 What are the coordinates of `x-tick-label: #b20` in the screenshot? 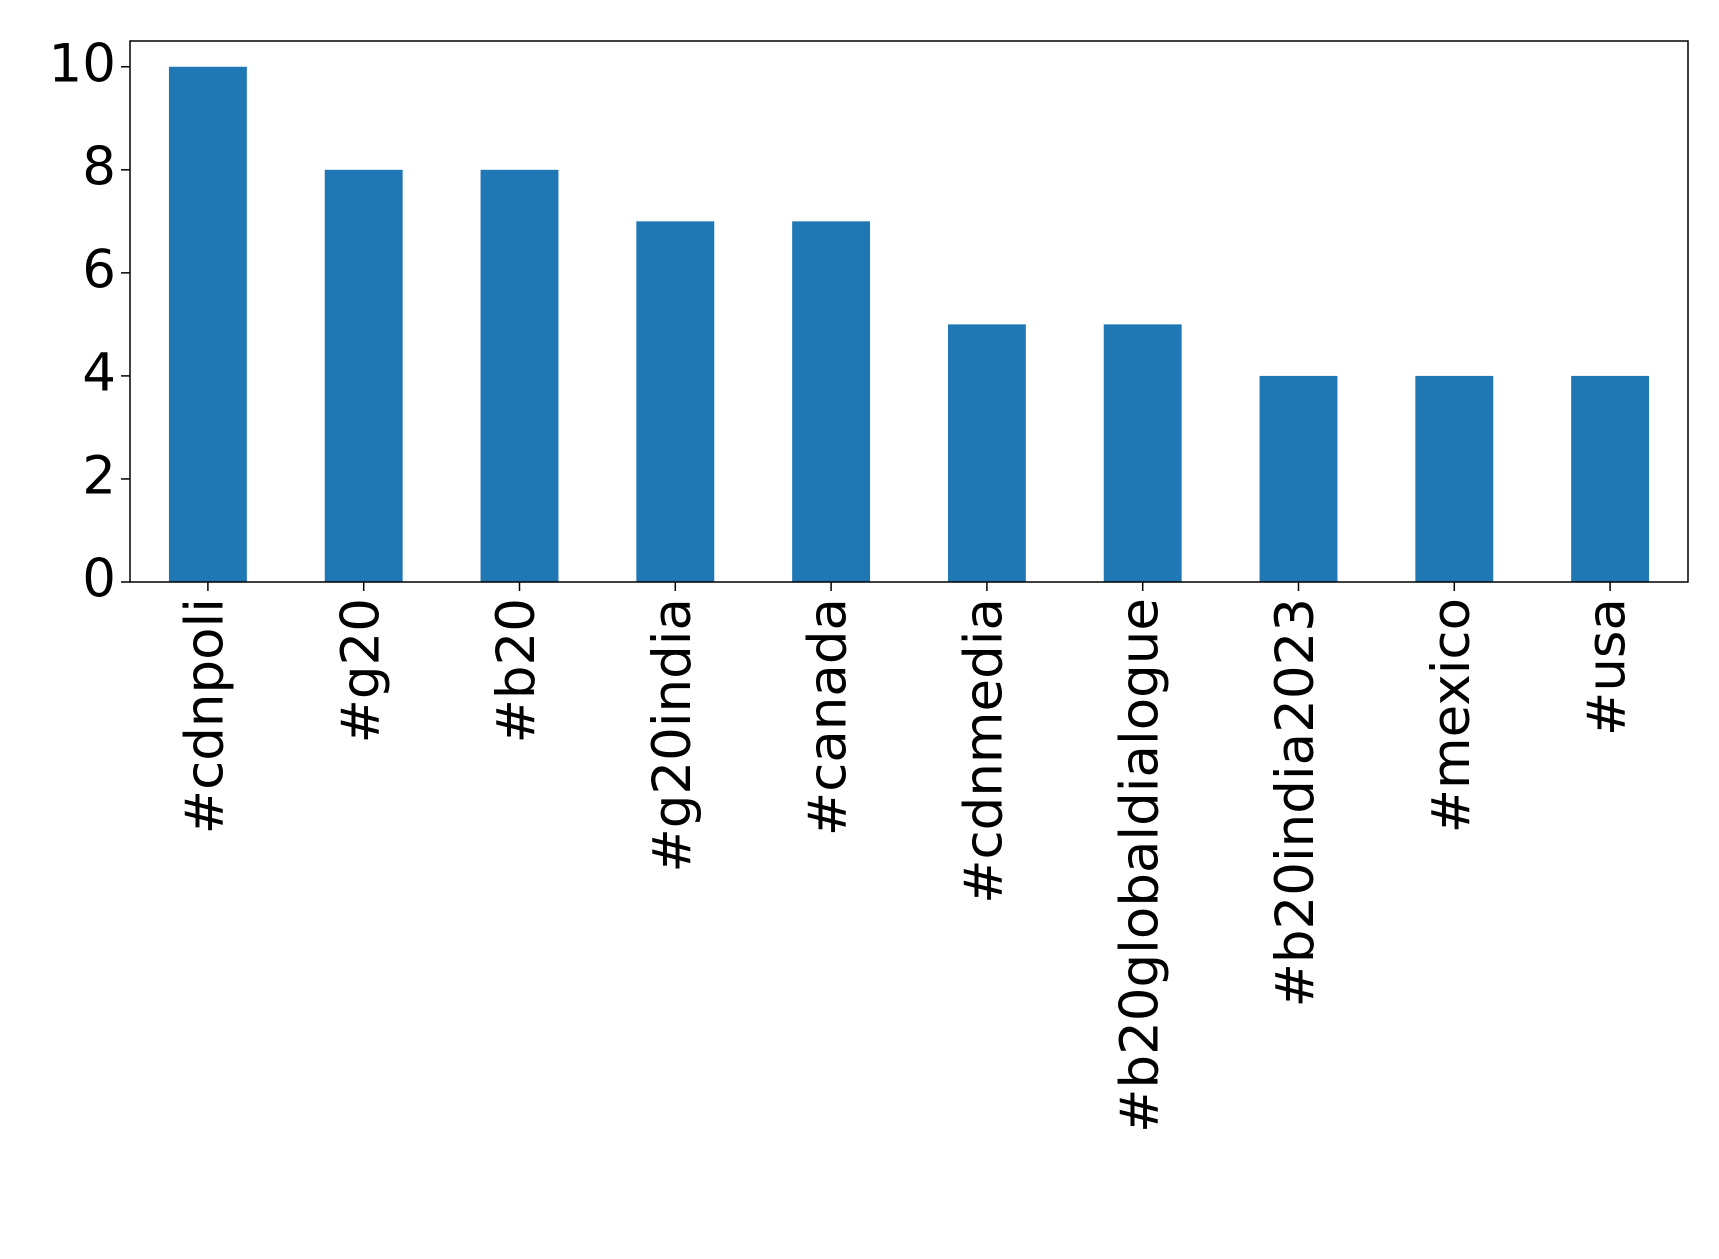 It's located at (516, 671).